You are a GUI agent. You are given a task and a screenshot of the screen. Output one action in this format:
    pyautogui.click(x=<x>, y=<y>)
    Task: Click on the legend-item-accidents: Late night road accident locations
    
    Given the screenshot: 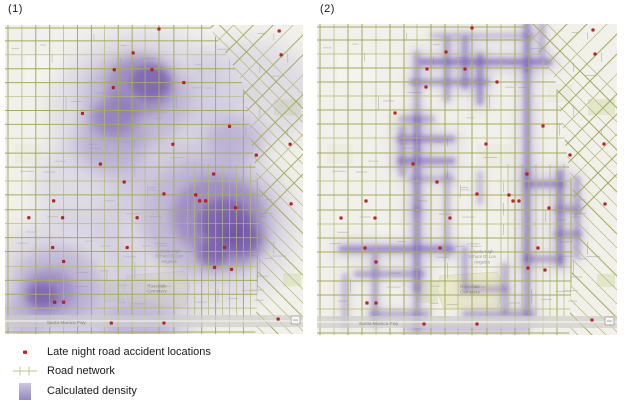 What is the action you would take?
    pyautogui.click(x=158, y=351)
    